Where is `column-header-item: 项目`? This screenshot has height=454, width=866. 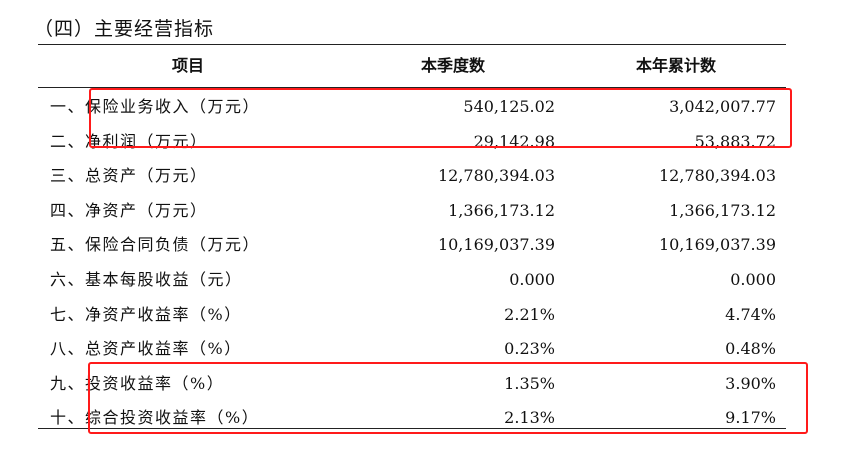 column-header-item: 项目 is located at coordinates (187, 65).